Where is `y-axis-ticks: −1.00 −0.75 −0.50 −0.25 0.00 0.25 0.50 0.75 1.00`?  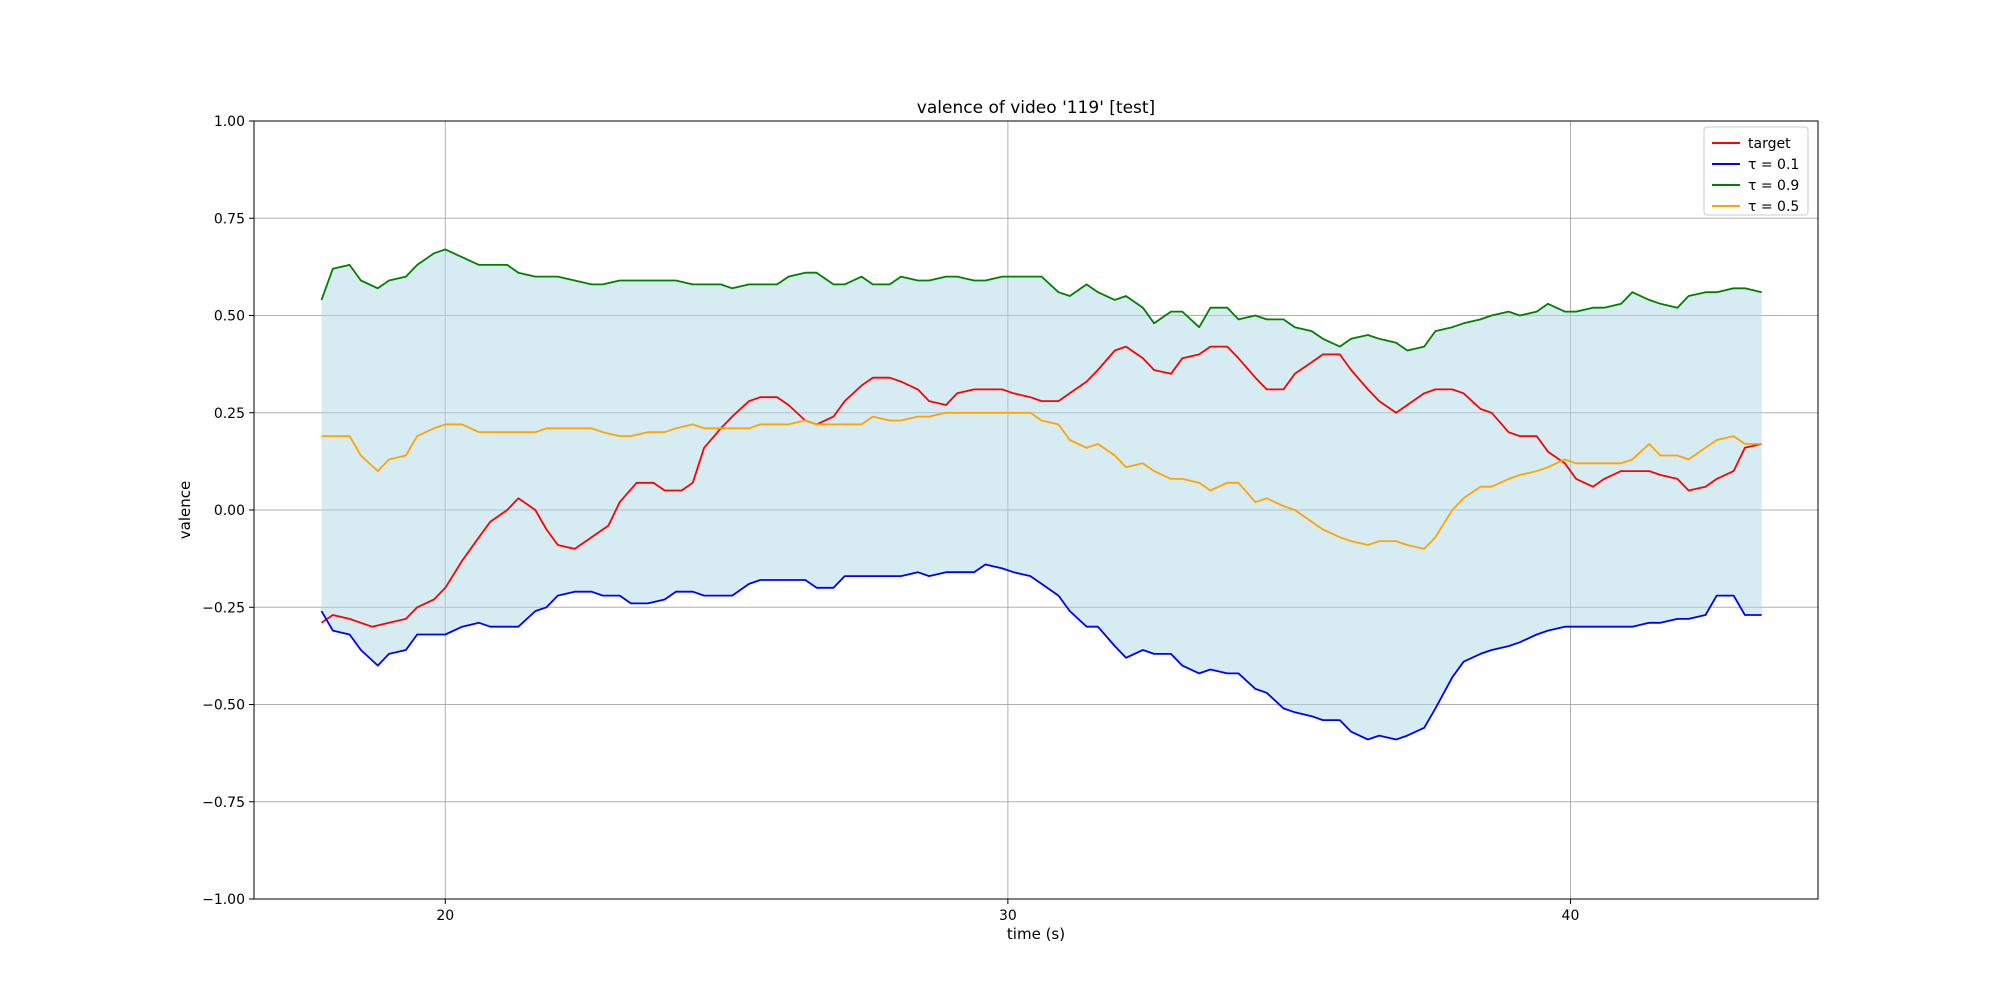 y-axis-ticks: −1.00 −0.75 −0.50 −0.25 0.00 0.25 0.50 0.75 1.00 is located at coordinates (228, 511).